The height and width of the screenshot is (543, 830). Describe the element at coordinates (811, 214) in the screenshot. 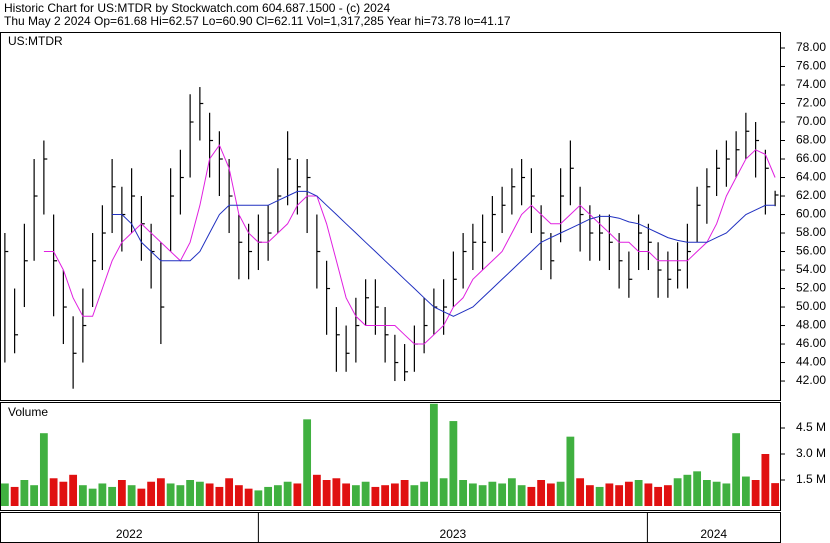

I see `y-tick-label: 60.00` at that location.